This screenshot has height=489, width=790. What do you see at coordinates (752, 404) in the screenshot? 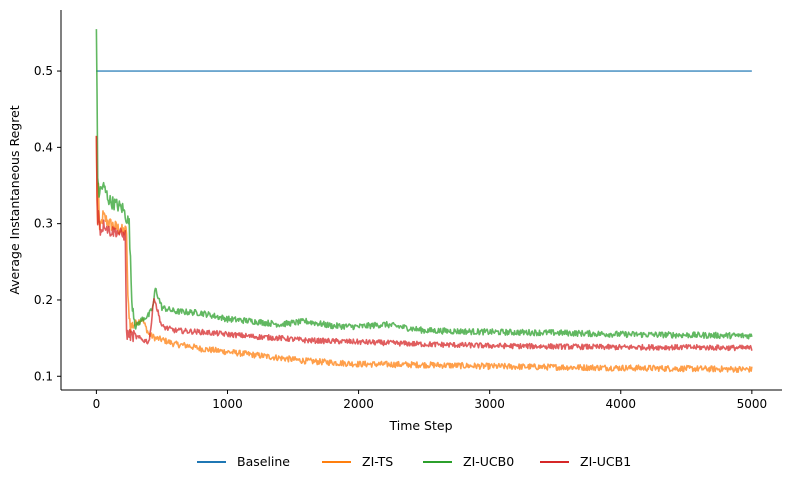
I see `x-tick-label: 5000` at bounding box center [752, 404].